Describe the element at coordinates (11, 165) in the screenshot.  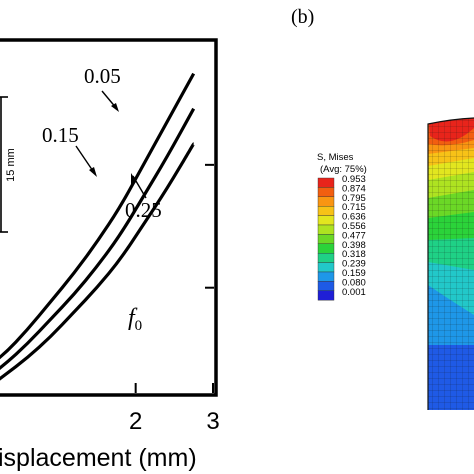
I see `dimension-label: 15 mm` at that location.